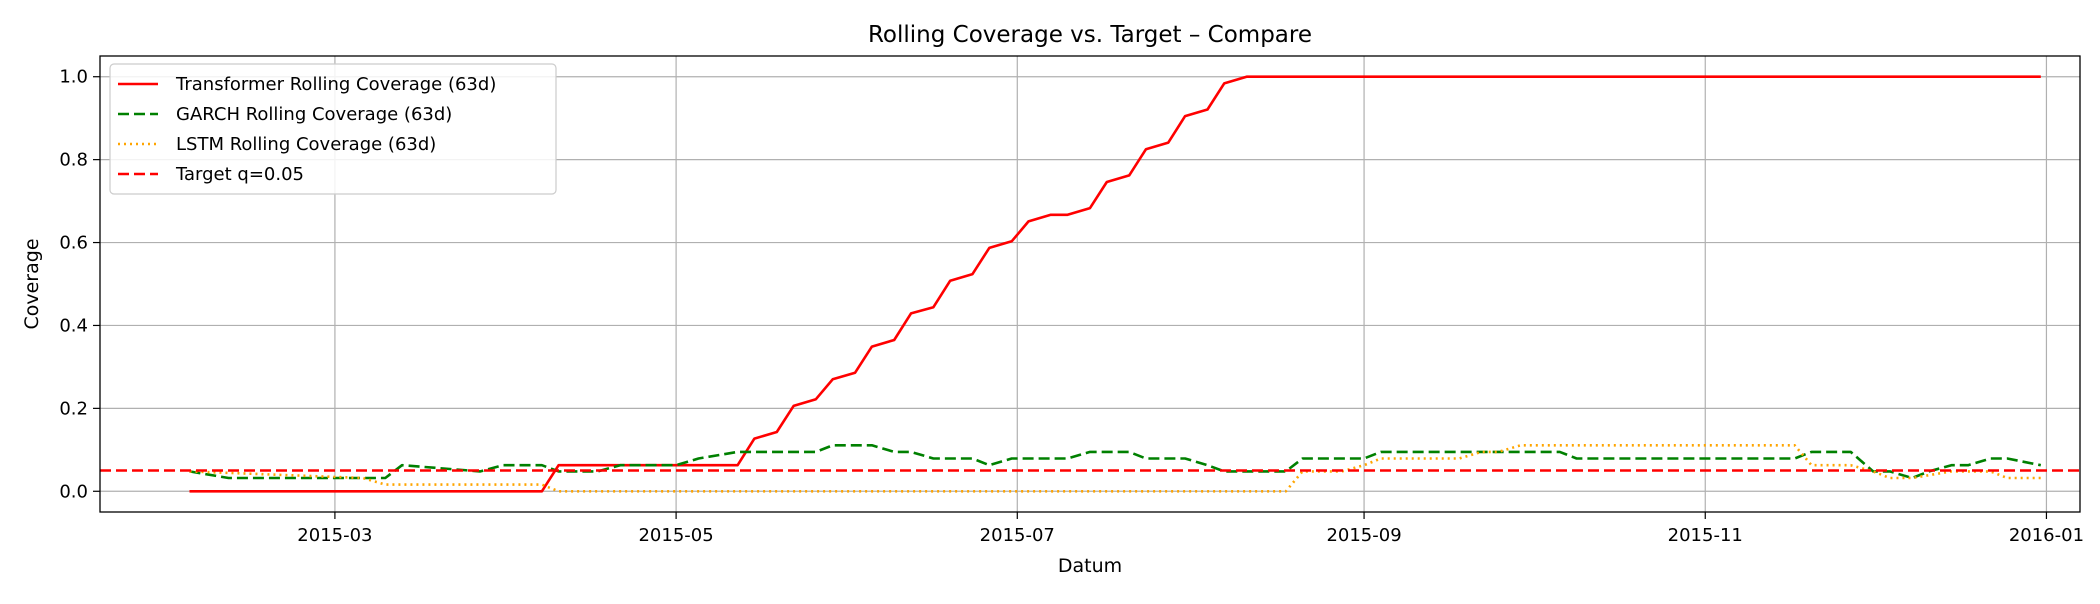 Image resolution: width=2100 pixels, height=604 pixels. What do you see at coordinates (73, 77) in the screenshot?
I see `y-tick-label: 1.0` at bounding box center [73, 77].